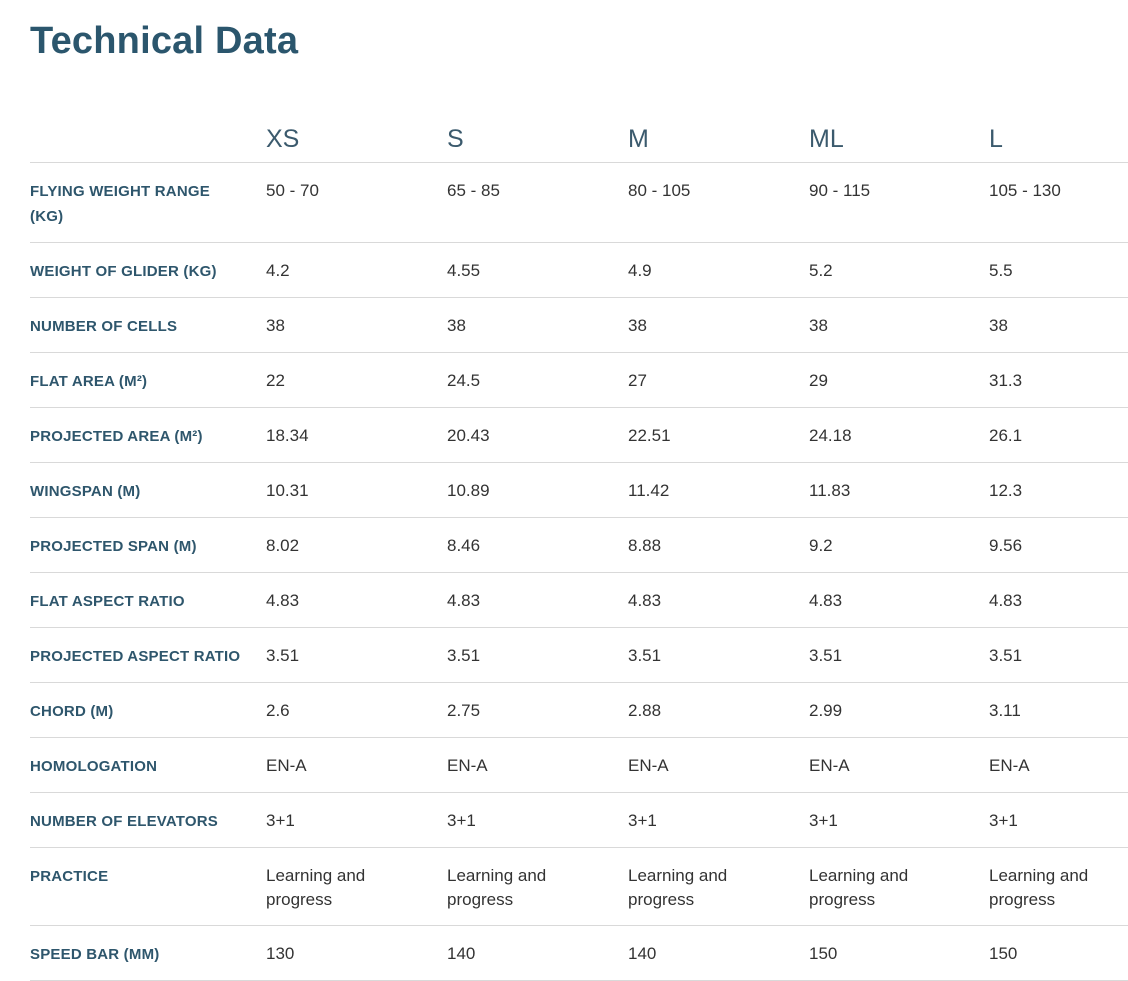 The image size is (1128, 981). Describe the element at coordinates (287, 490) in the screenshot. I see `spec-value: 10.31` at that location.